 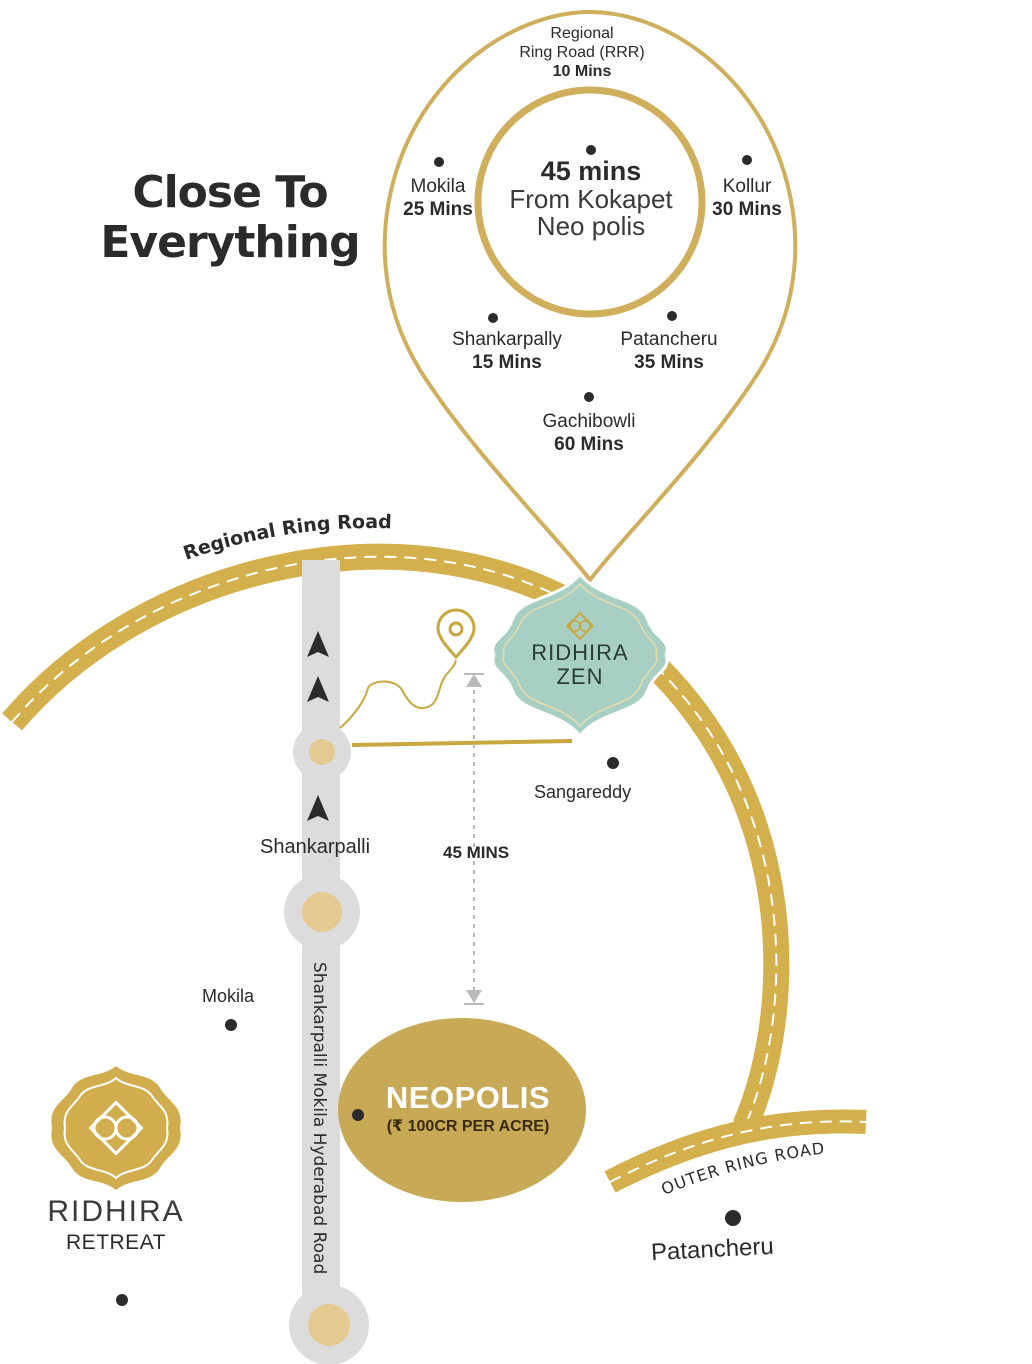 What do you see at coordinates (474, 839) in the screenshot?
I see `travel-time-indicator` at bounding box center [474, 839].